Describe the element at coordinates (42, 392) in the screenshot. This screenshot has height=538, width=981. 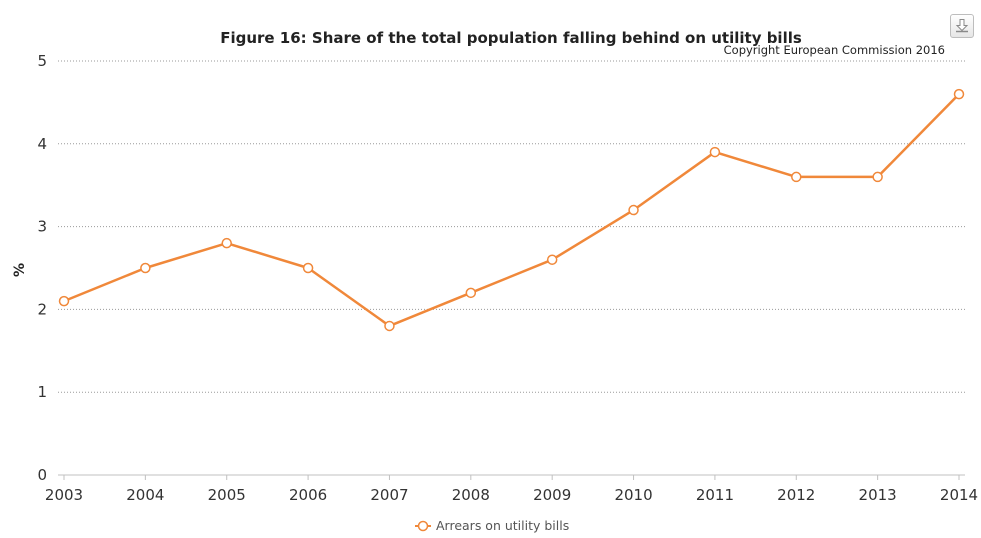
I see `y-tick-label: 1` at that location.